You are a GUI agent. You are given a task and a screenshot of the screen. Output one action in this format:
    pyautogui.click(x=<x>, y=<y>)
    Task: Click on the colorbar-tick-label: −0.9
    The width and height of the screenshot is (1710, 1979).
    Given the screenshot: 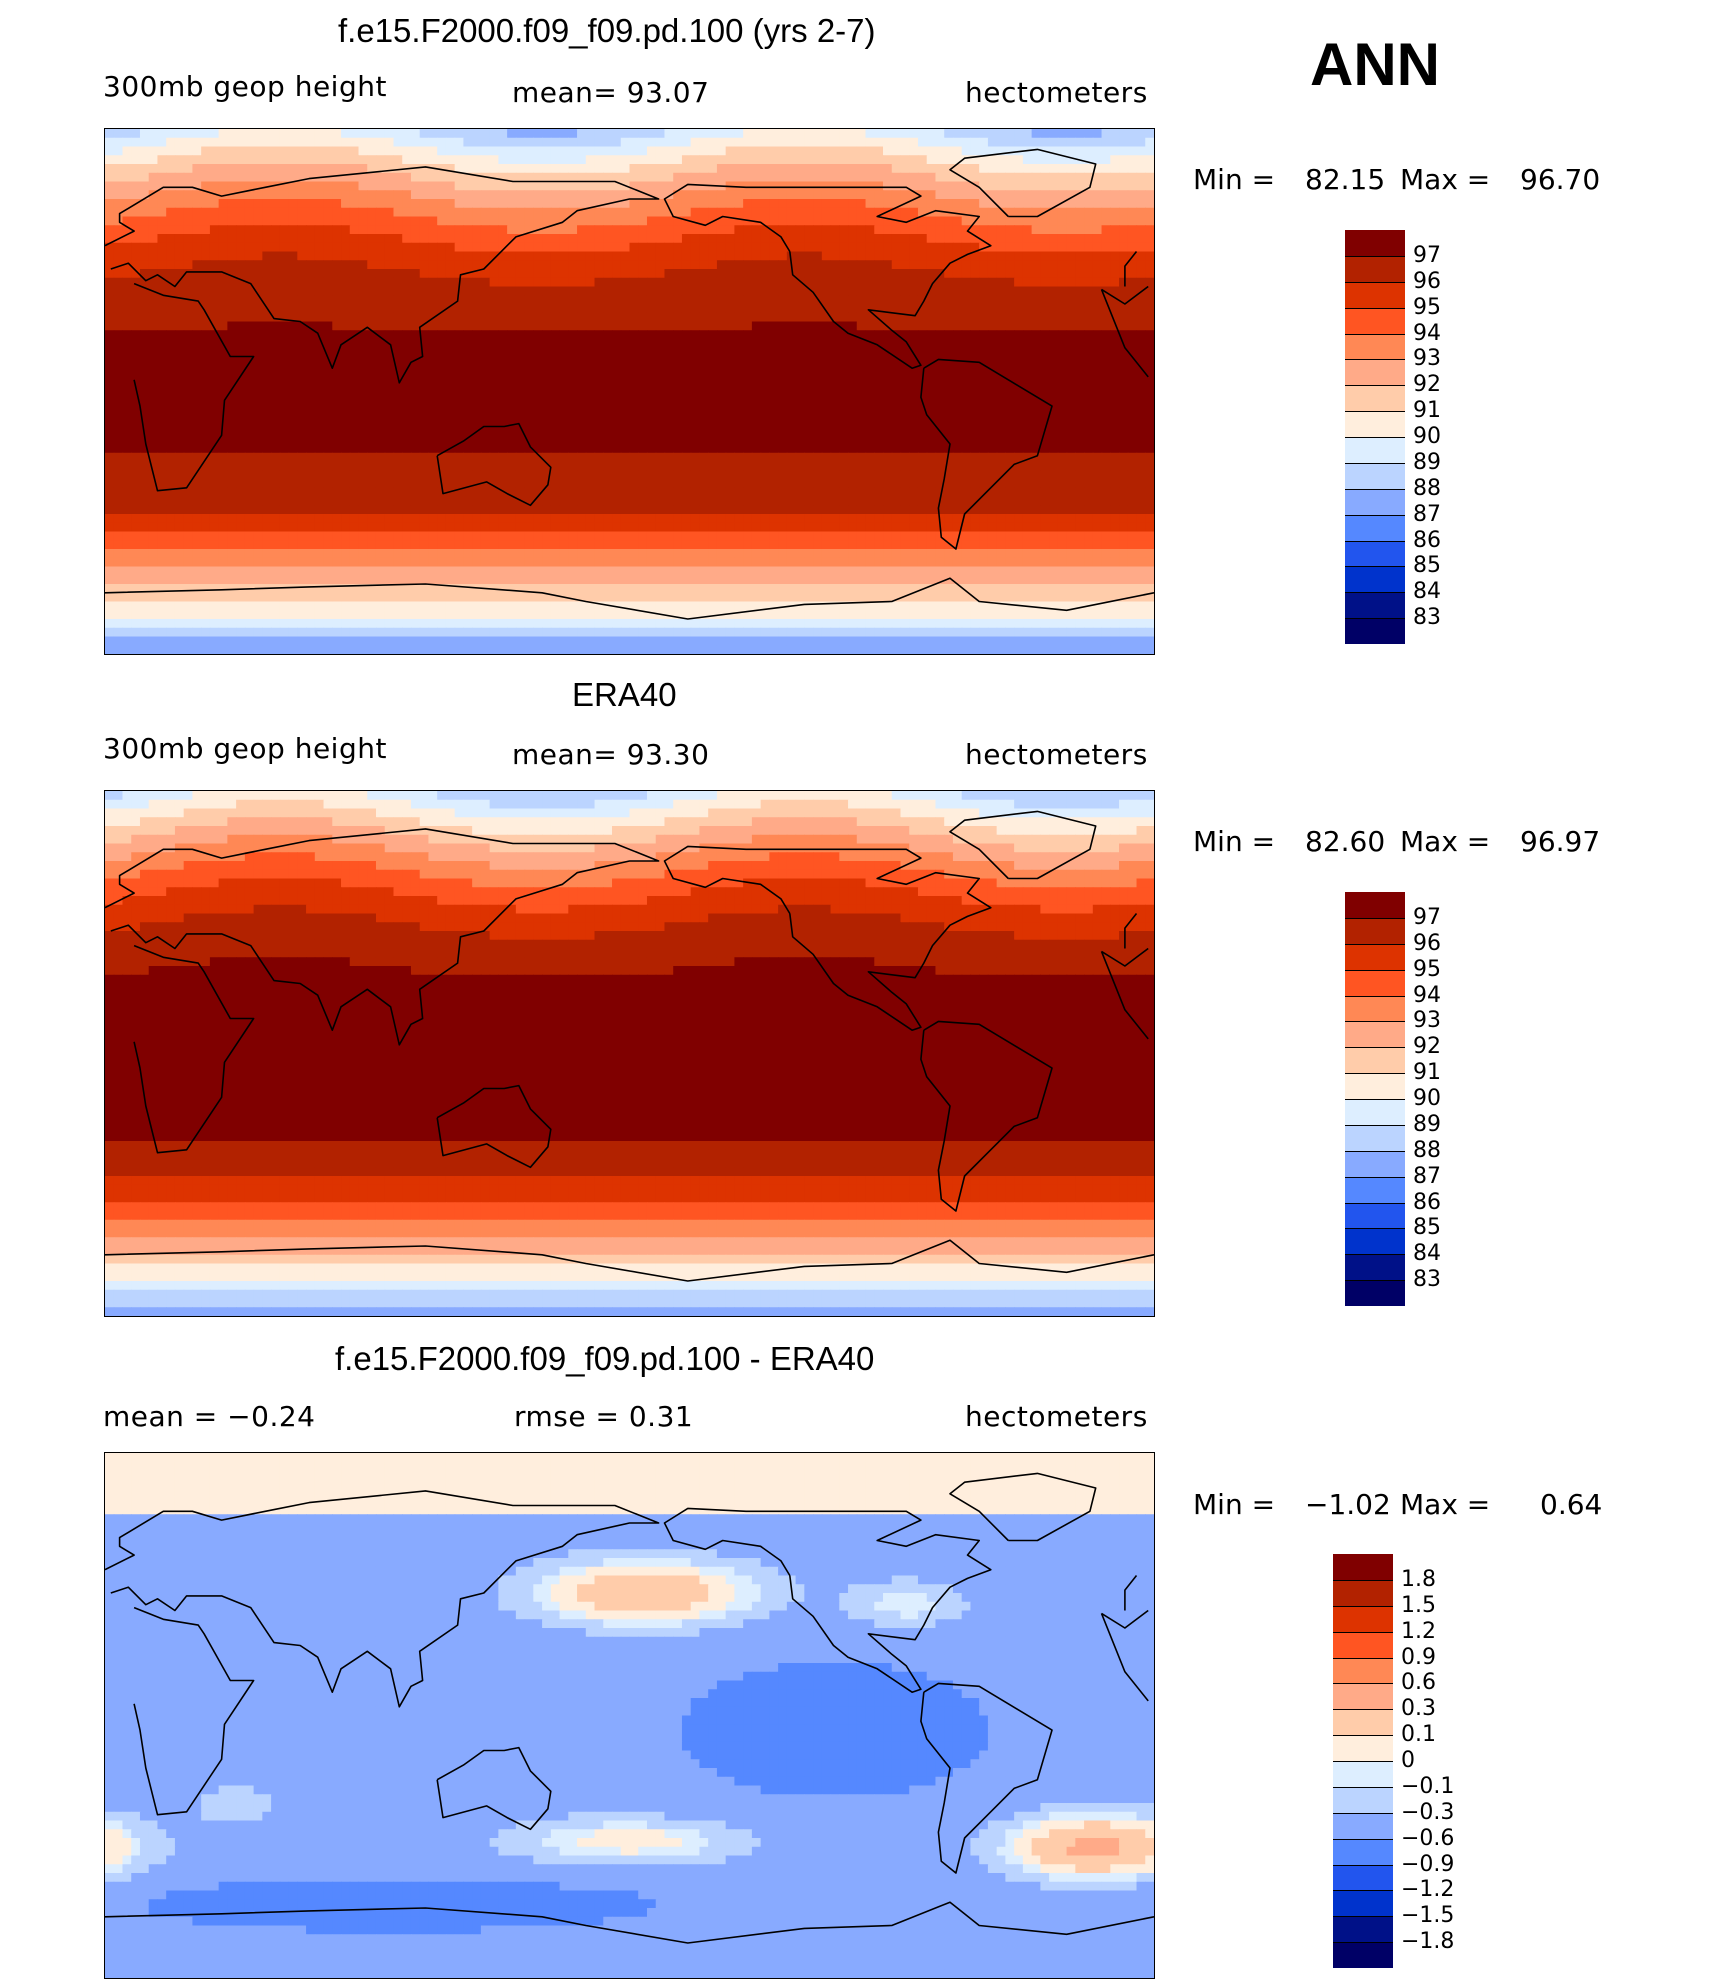 What is the action you would take?
    pyautogui.click(x=1427, y=1864)
    